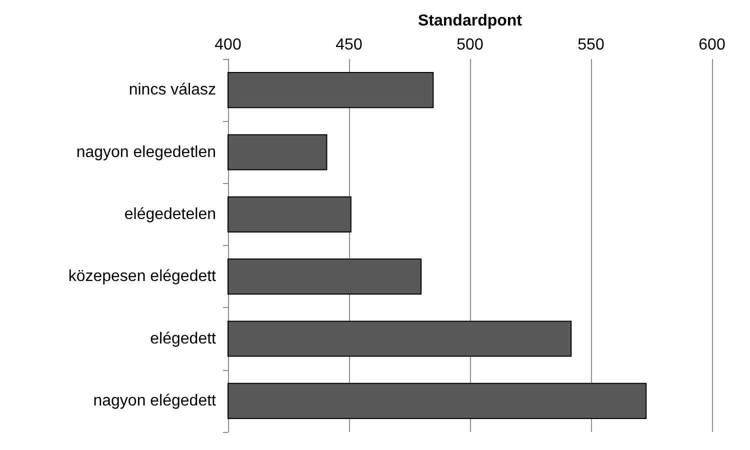 This screenshot has height=450, width=750. Describe the element at coordinates (228, 45) in the screenshot. I see `x-tick-label: 400` at that location.